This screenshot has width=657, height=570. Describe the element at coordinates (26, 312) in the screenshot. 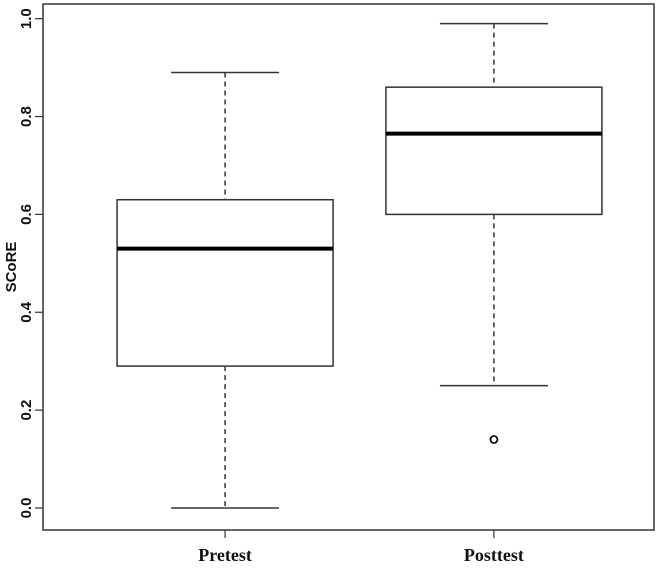

I see `y-tick-label: 0.4` at that location.